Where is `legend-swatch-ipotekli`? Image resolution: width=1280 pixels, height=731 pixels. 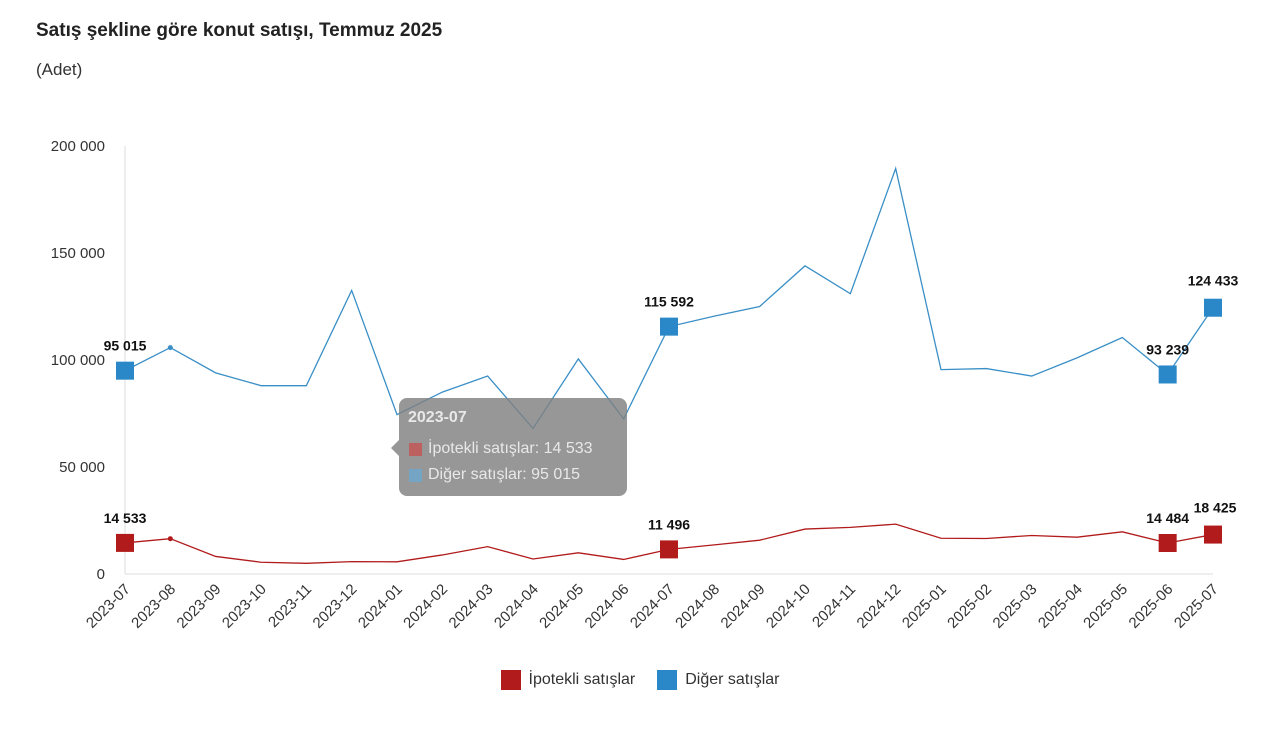
legend-swatch-ipotekli is located at coordinates (510, 680).